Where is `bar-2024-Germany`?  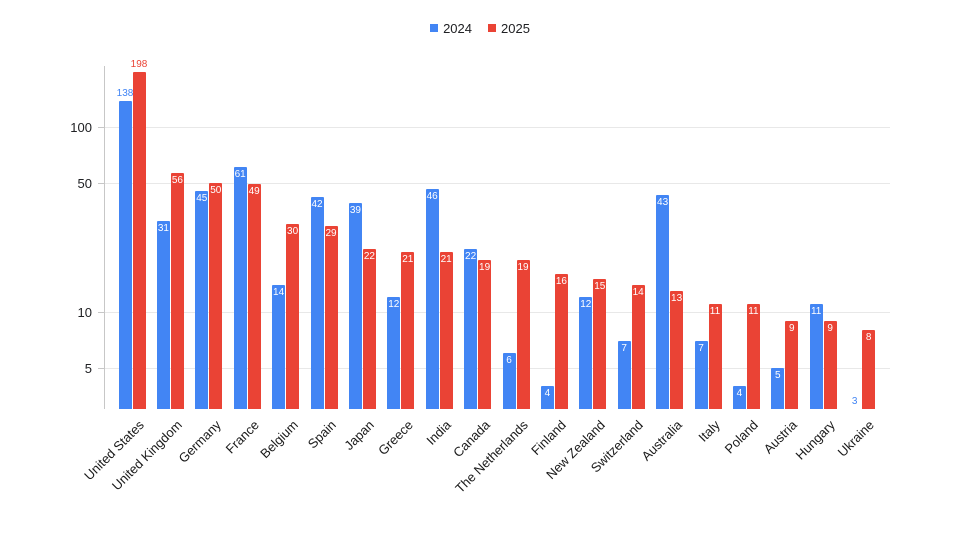 bar-2024-Germany is located at coordinates (202, 300).